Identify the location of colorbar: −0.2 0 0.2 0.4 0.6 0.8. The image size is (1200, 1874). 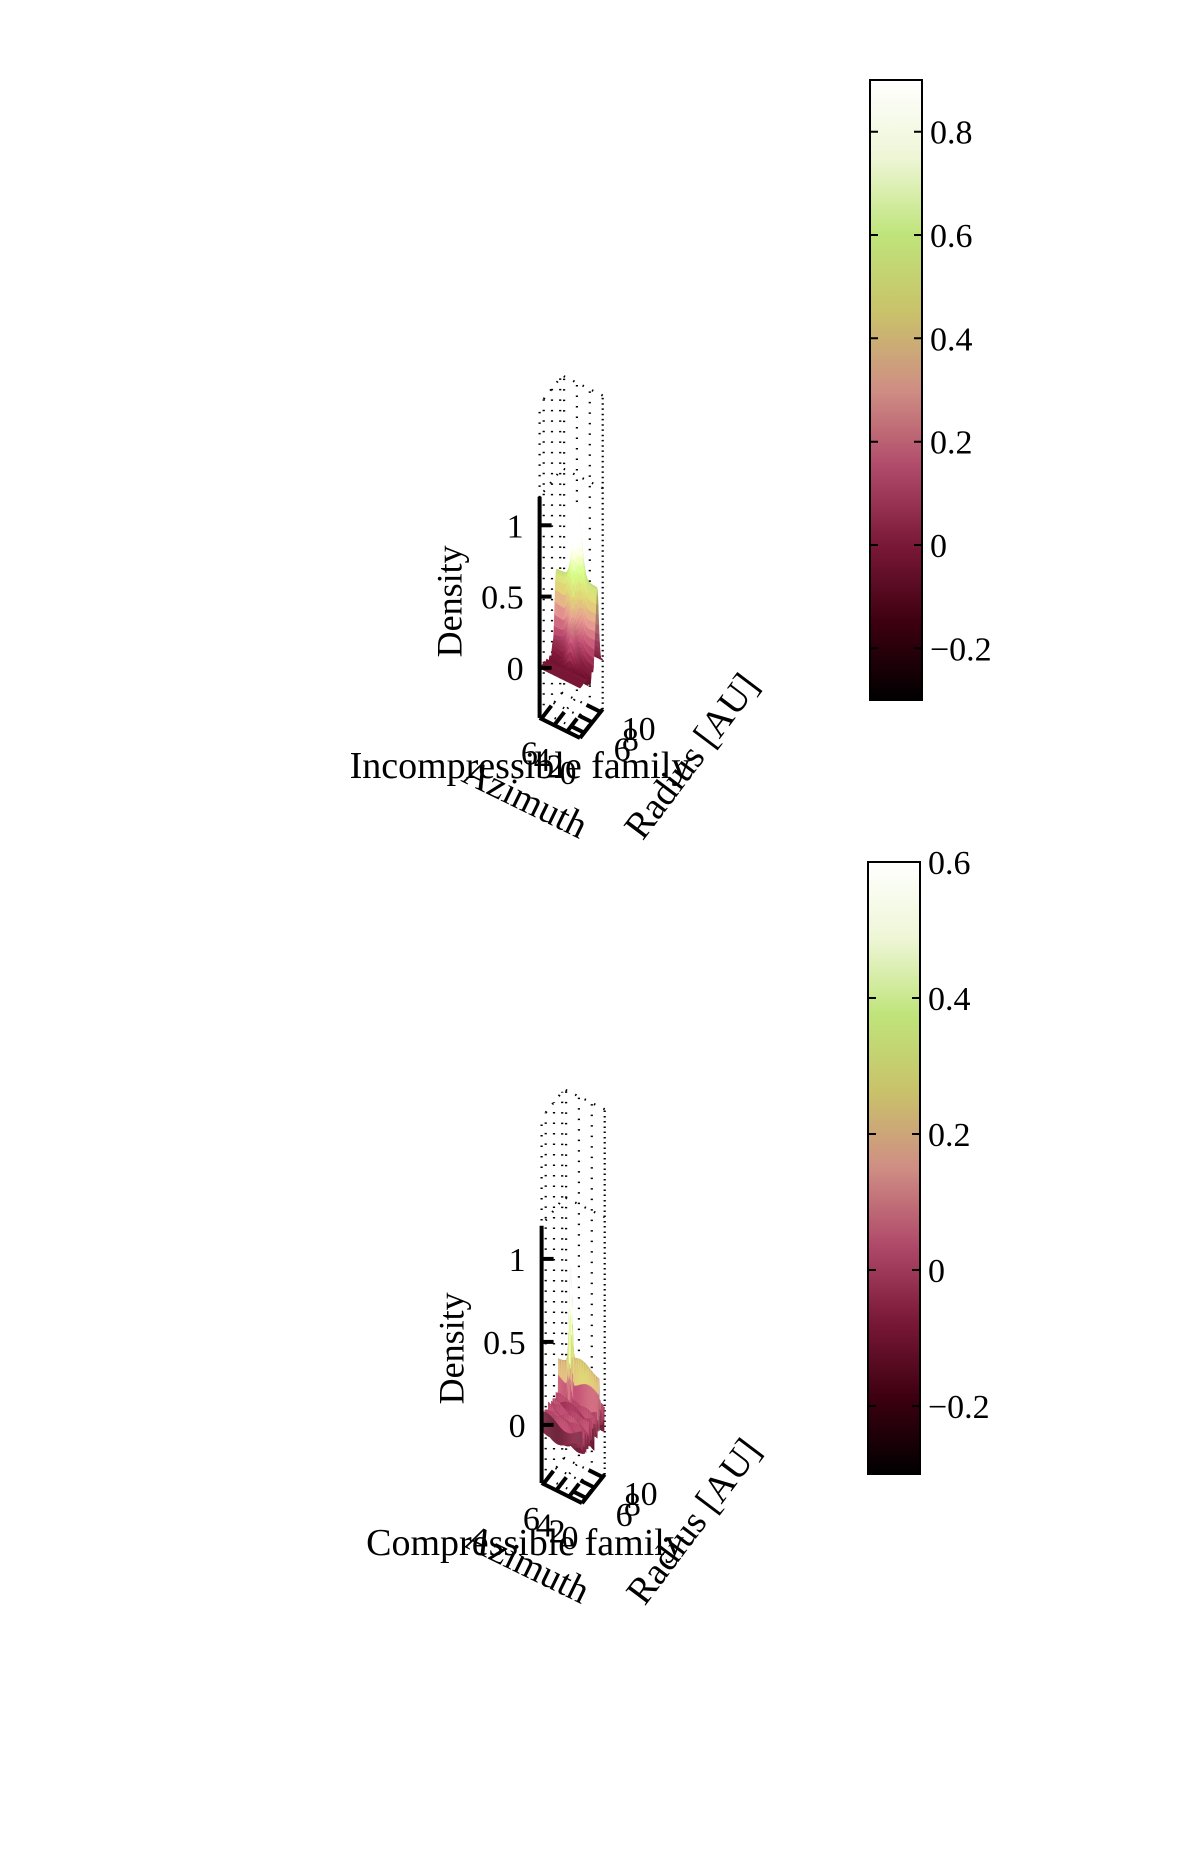
(930, 390).